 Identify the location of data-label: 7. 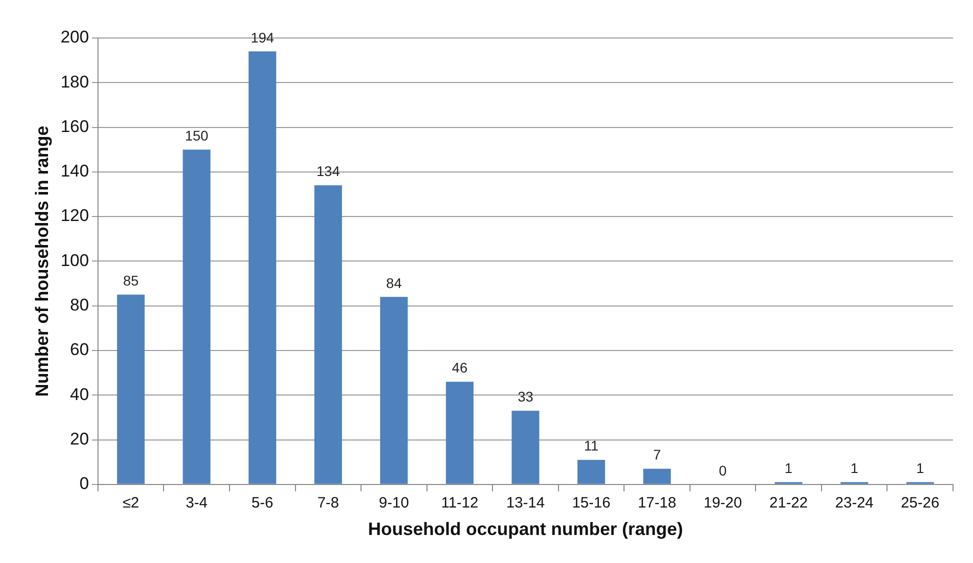
(657, 454).